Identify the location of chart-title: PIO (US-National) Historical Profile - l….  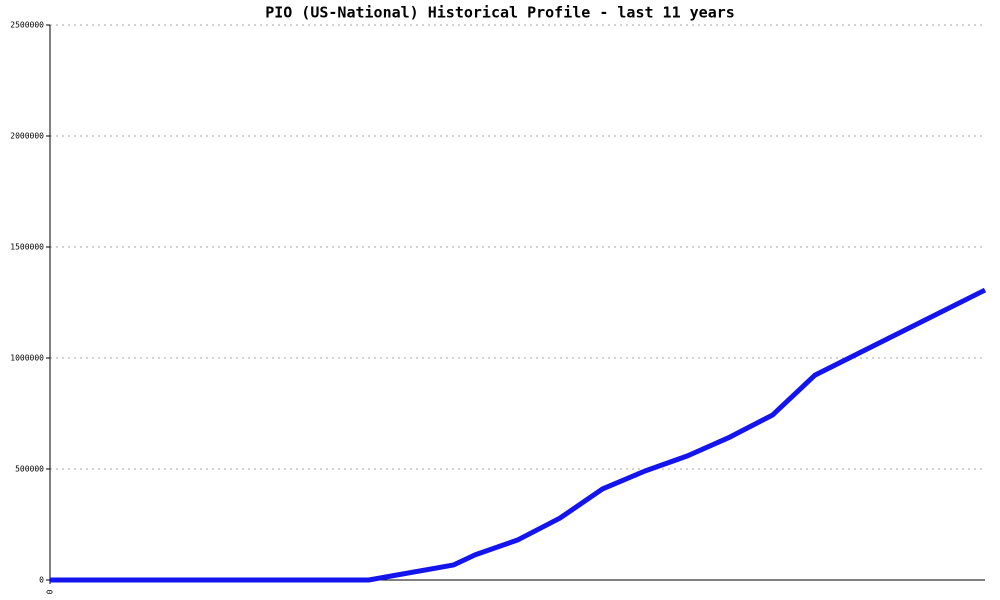
(500, 13).